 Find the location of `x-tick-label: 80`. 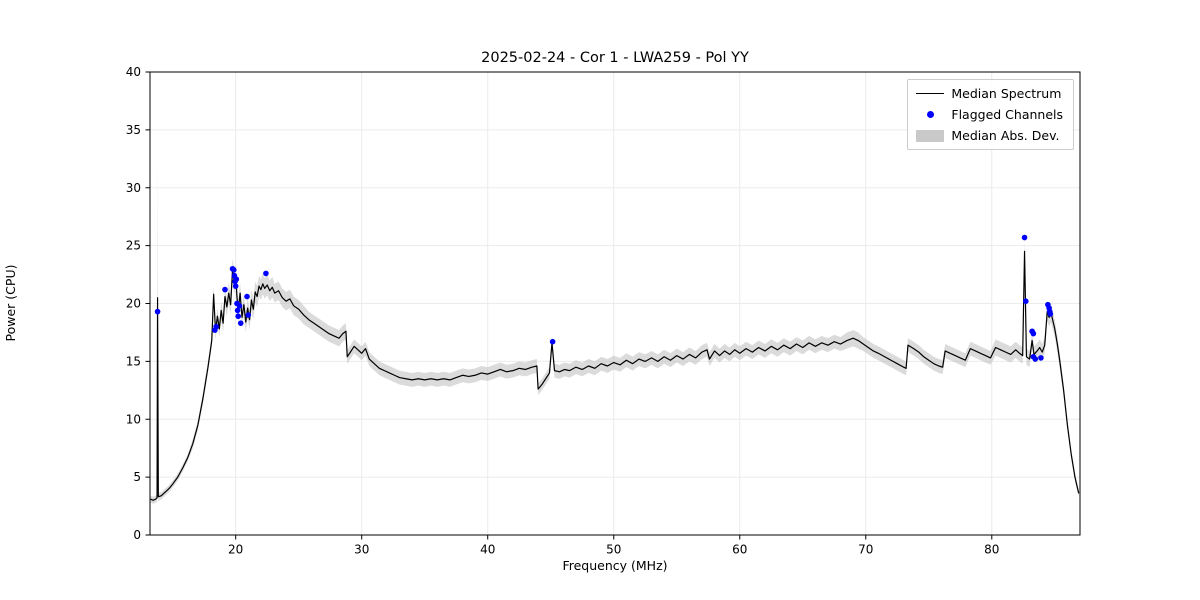

x-tick-label: 80 is located at coordinates (991, 550).